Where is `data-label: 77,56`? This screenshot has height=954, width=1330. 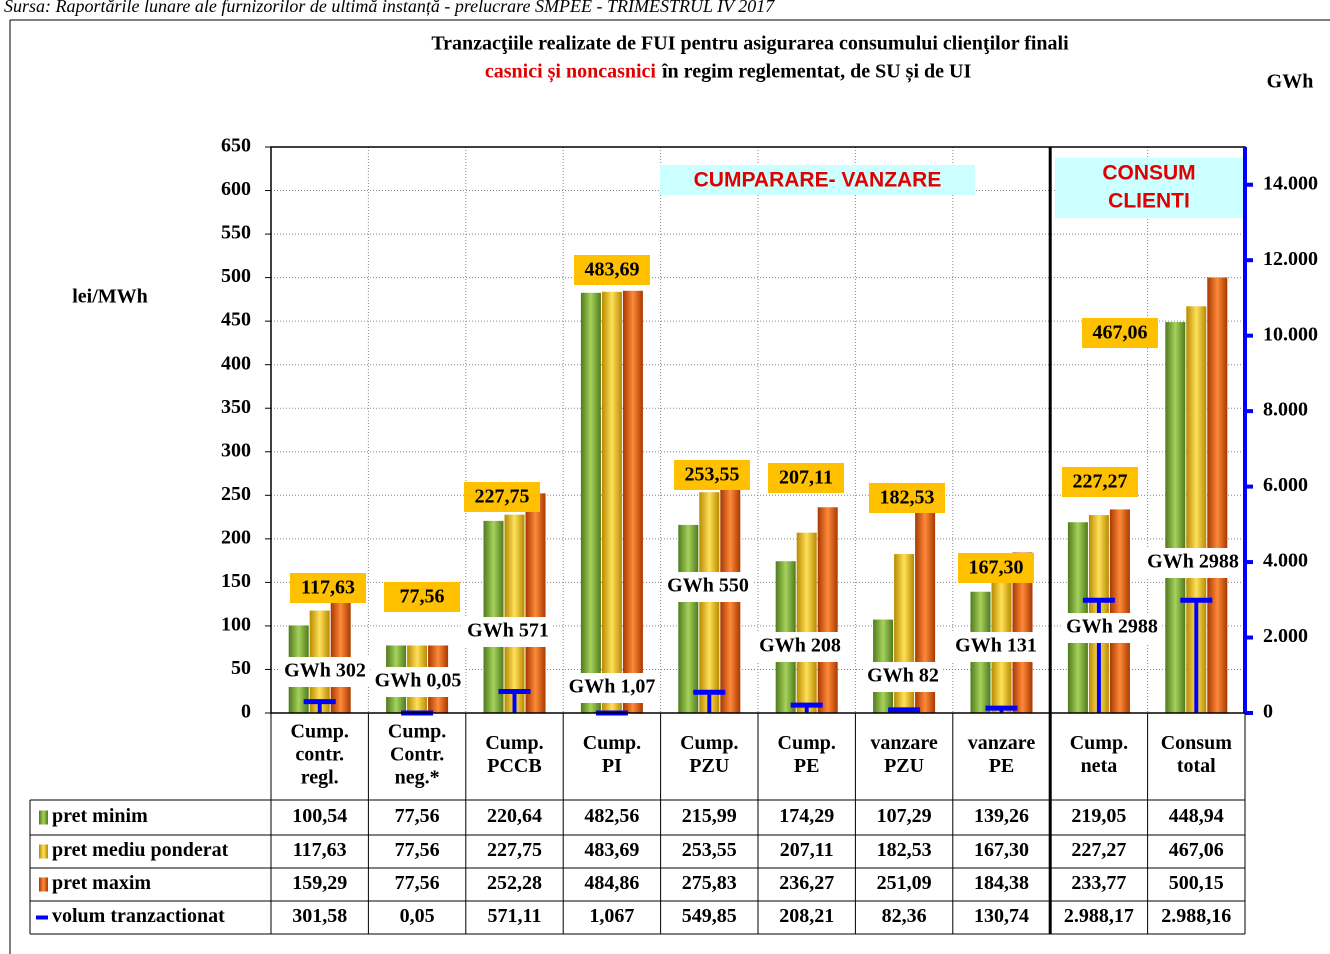
data-label: 77,56 is located at coordinates (422, 597).